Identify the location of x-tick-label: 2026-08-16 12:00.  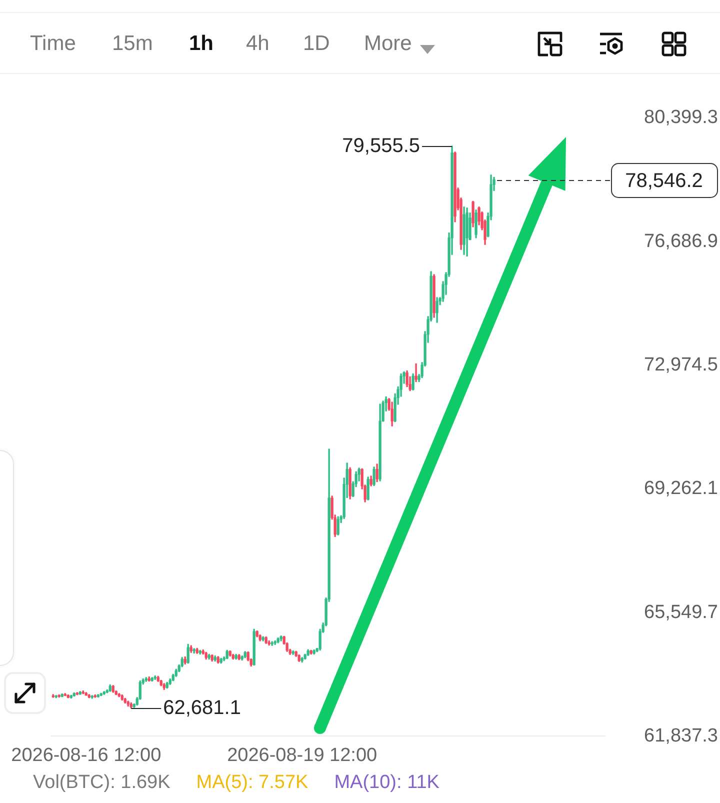
(86, 755).